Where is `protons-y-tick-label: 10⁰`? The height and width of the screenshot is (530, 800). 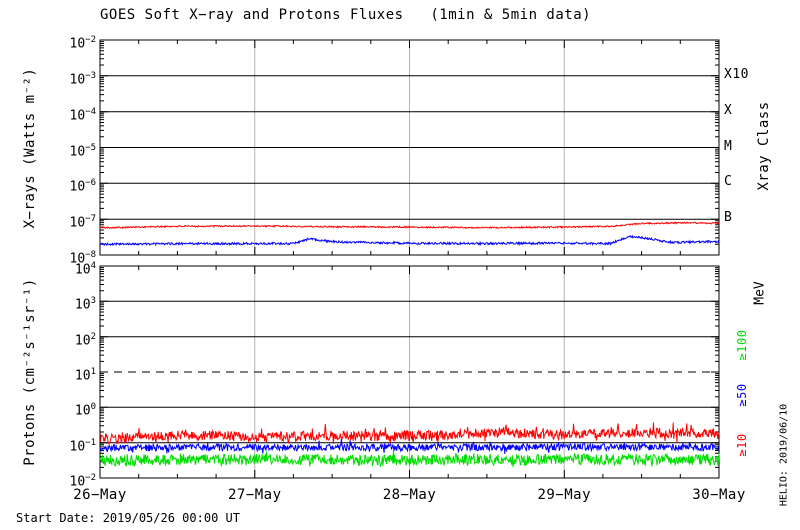
protons-y-tick-label: 10⁰ is located at coordinates (85, 410).